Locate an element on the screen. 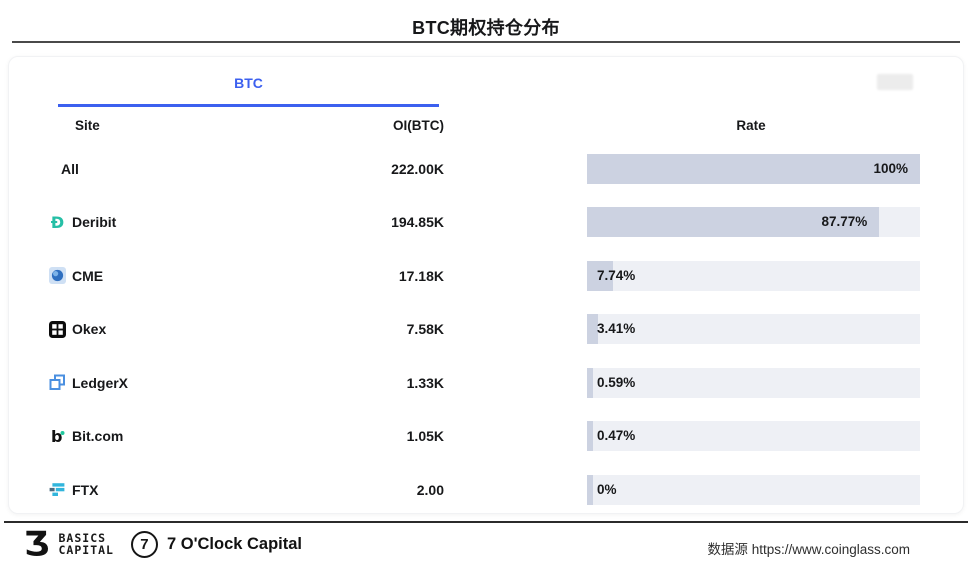 The width and height of the screenshot is (972, 569). rate-bar-track: 7.74% is located at coordinates (753, 275).